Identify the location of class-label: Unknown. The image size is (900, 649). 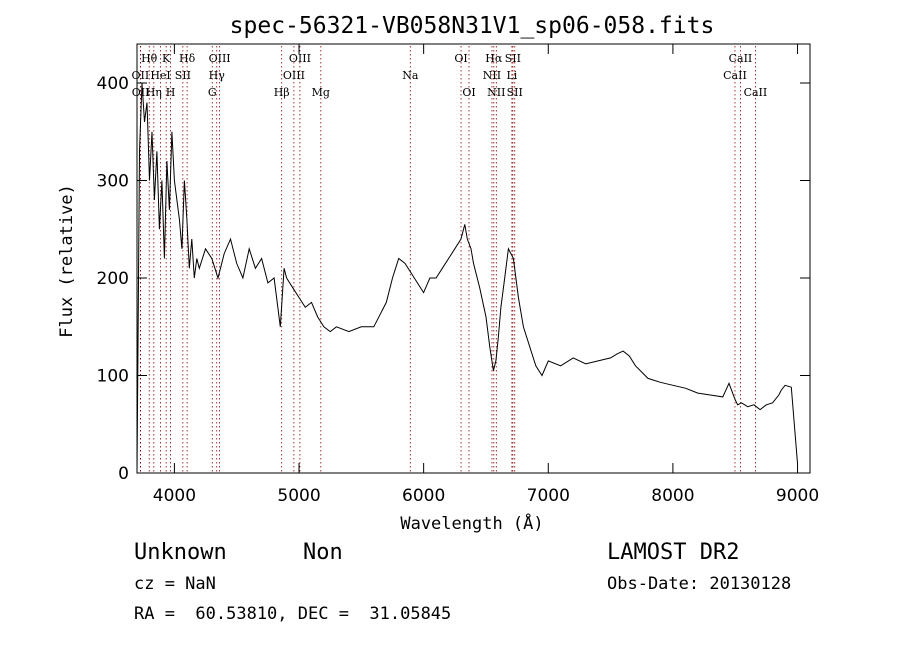
(180, 552).